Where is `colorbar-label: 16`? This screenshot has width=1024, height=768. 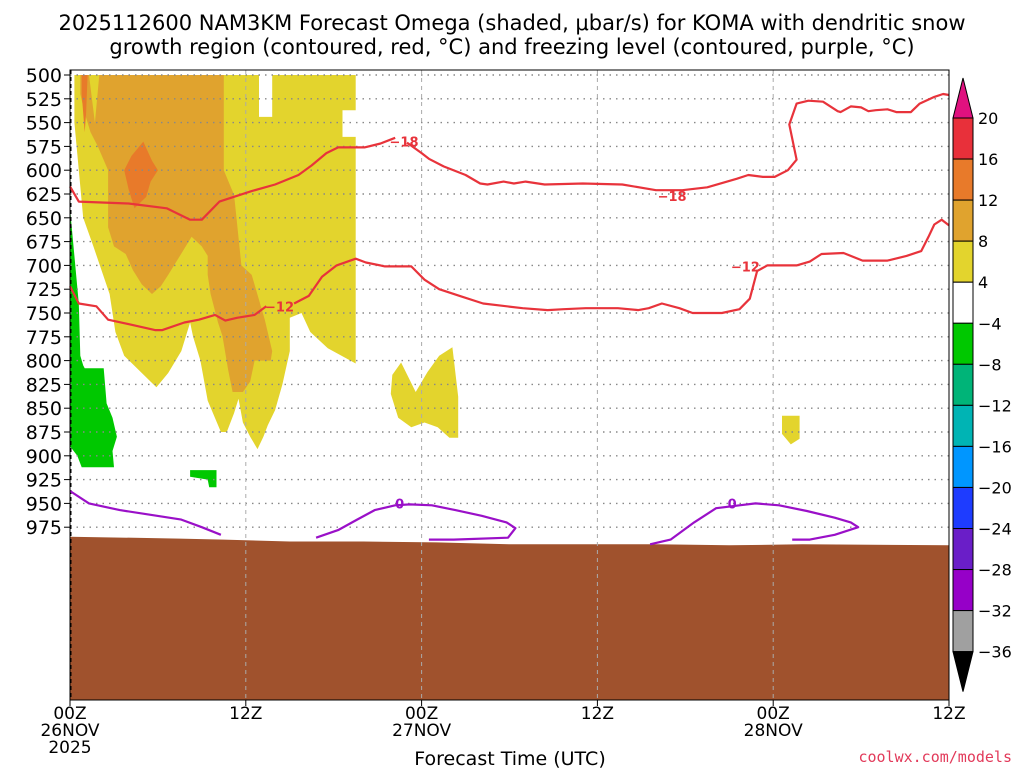 colorbar-label: 16 is located at coordinates (988, 159).